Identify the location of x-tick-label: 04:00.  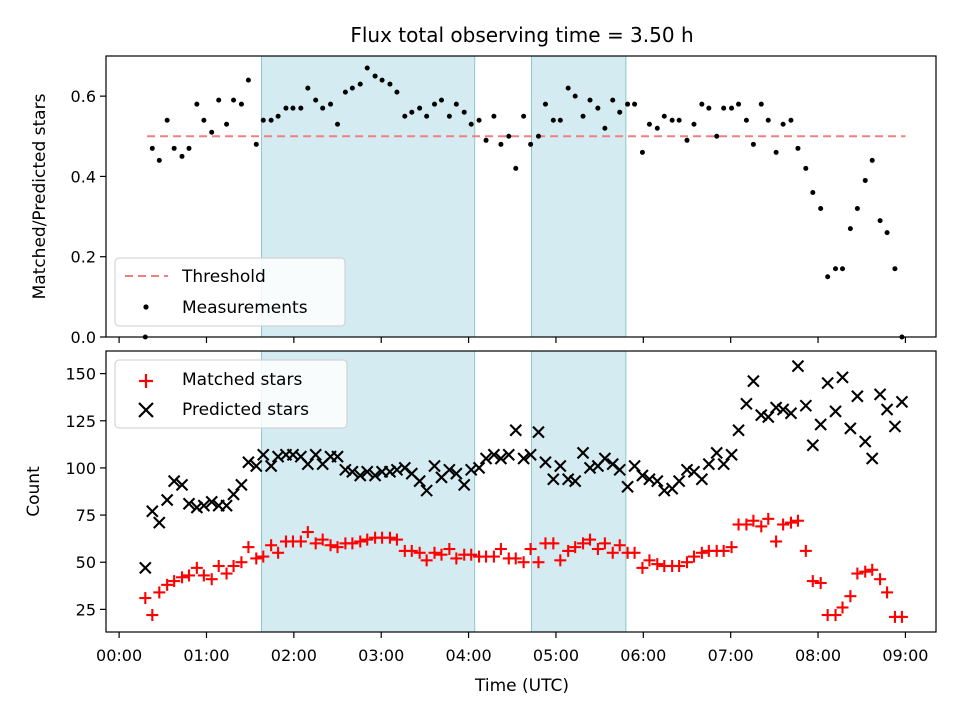
(469, 655).